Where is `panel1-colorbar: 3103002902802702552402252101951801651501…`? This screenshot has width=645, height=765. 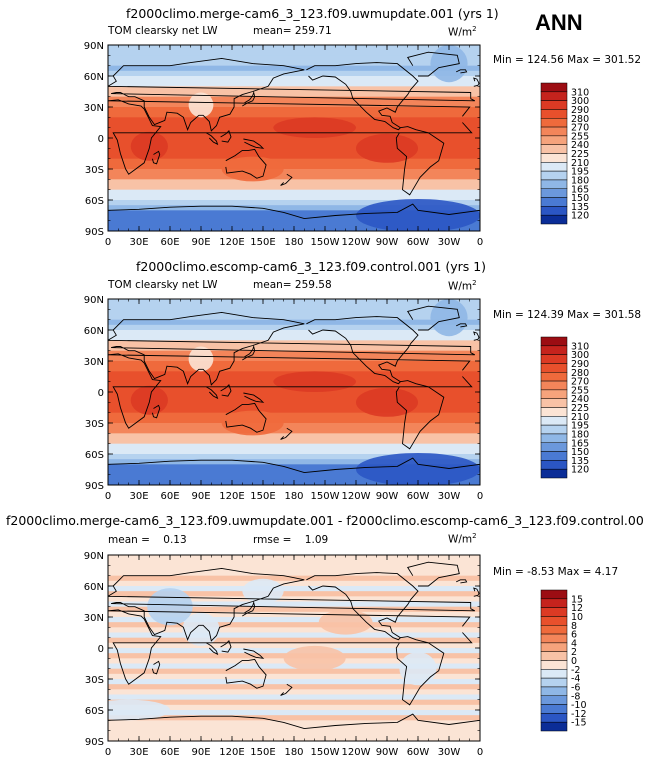
panel1-colorbar: 3103002902802702552402252101951801651501… is located at coordinates (564, 153).